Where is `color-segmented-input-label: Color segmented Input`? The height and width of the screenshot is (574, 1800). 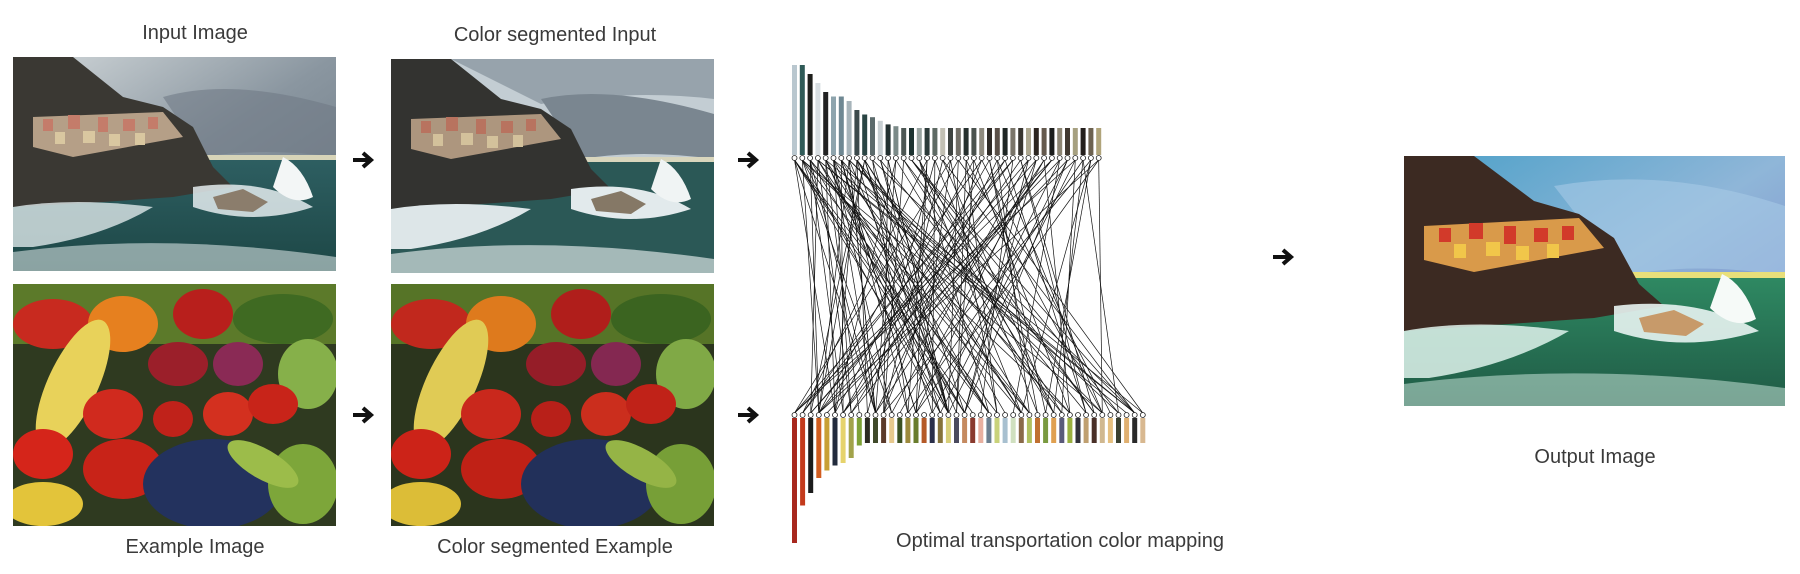
color-segmented-input-label: Color segmented Input is located at coordinates (555, 35).